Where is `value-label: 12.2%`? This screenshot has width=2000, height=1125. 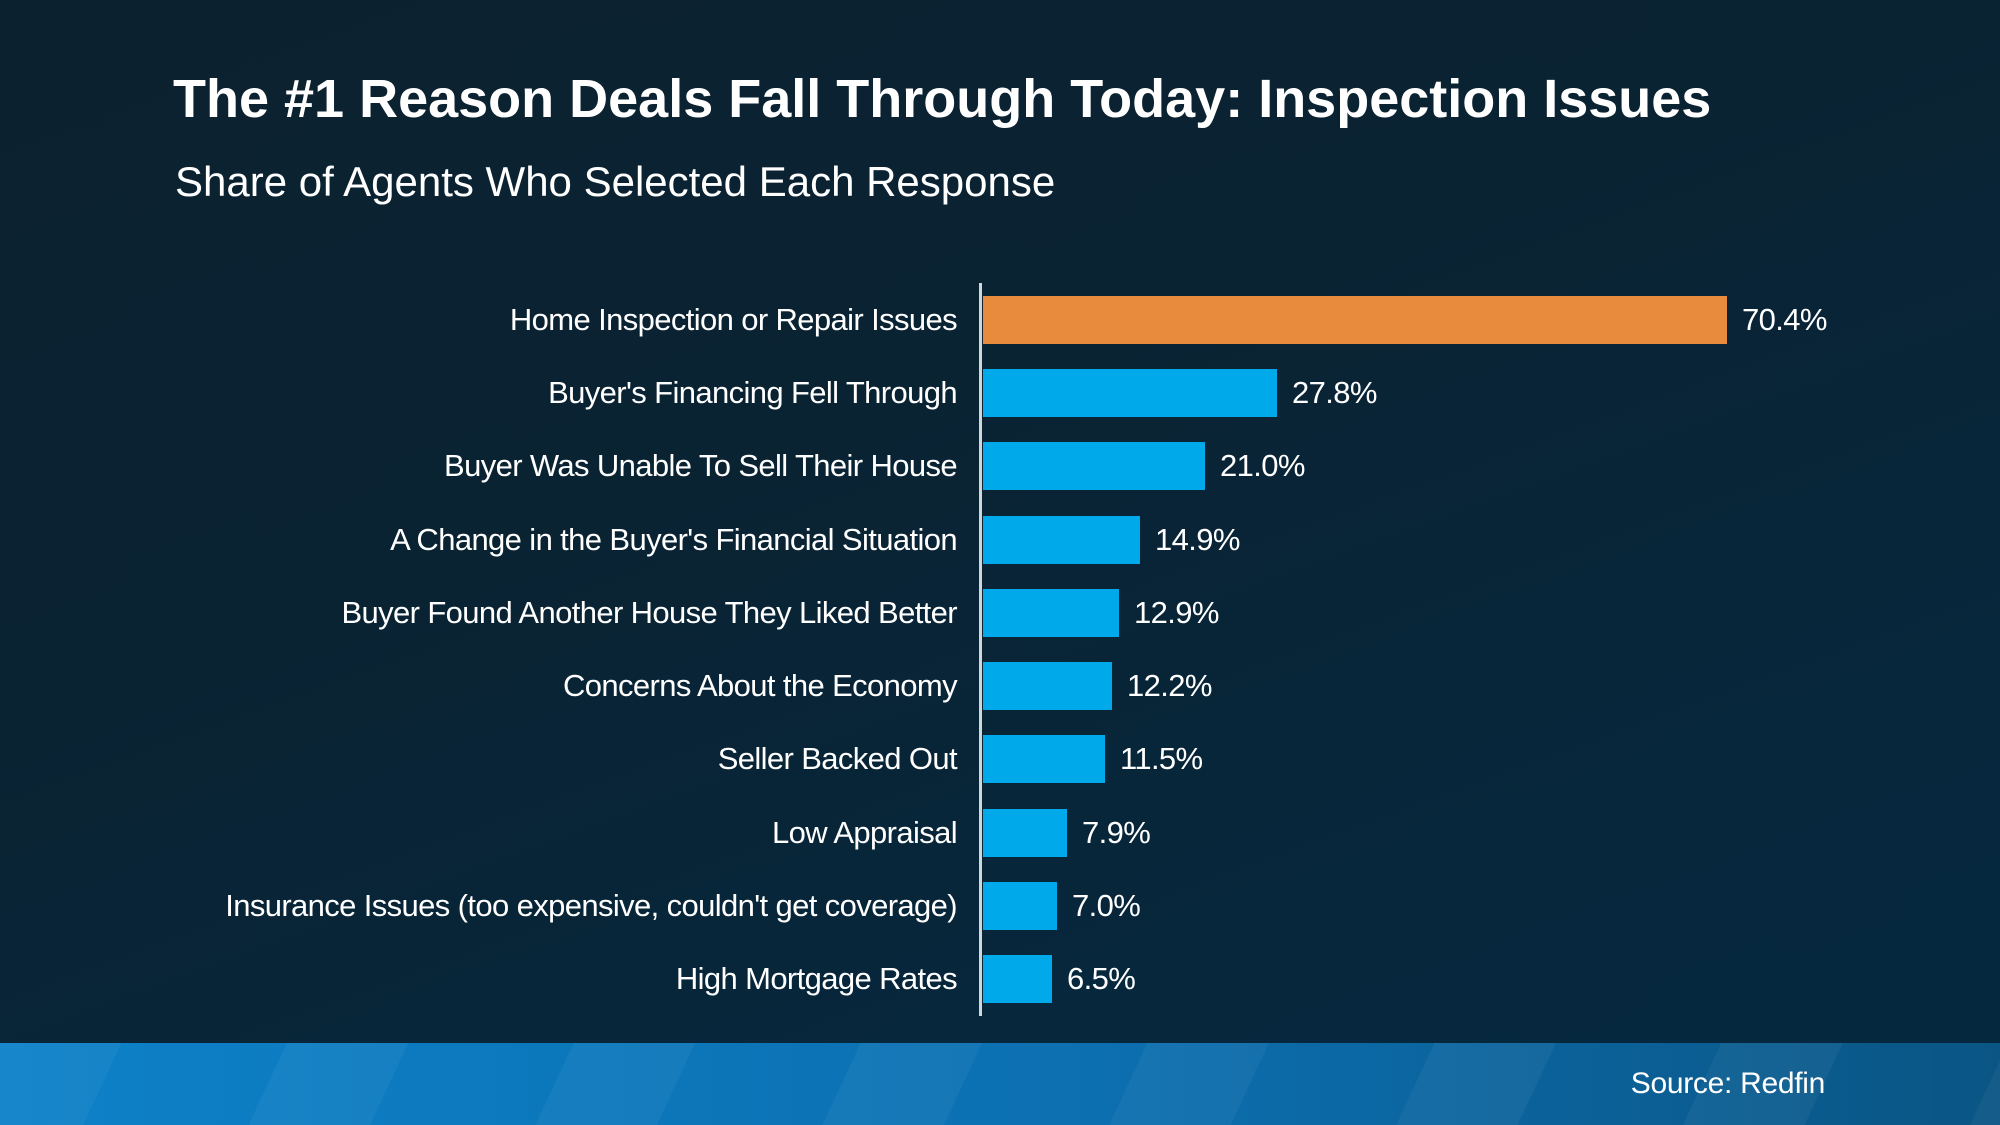
value-label: 12.2% is located at coordinates (1169, 686).